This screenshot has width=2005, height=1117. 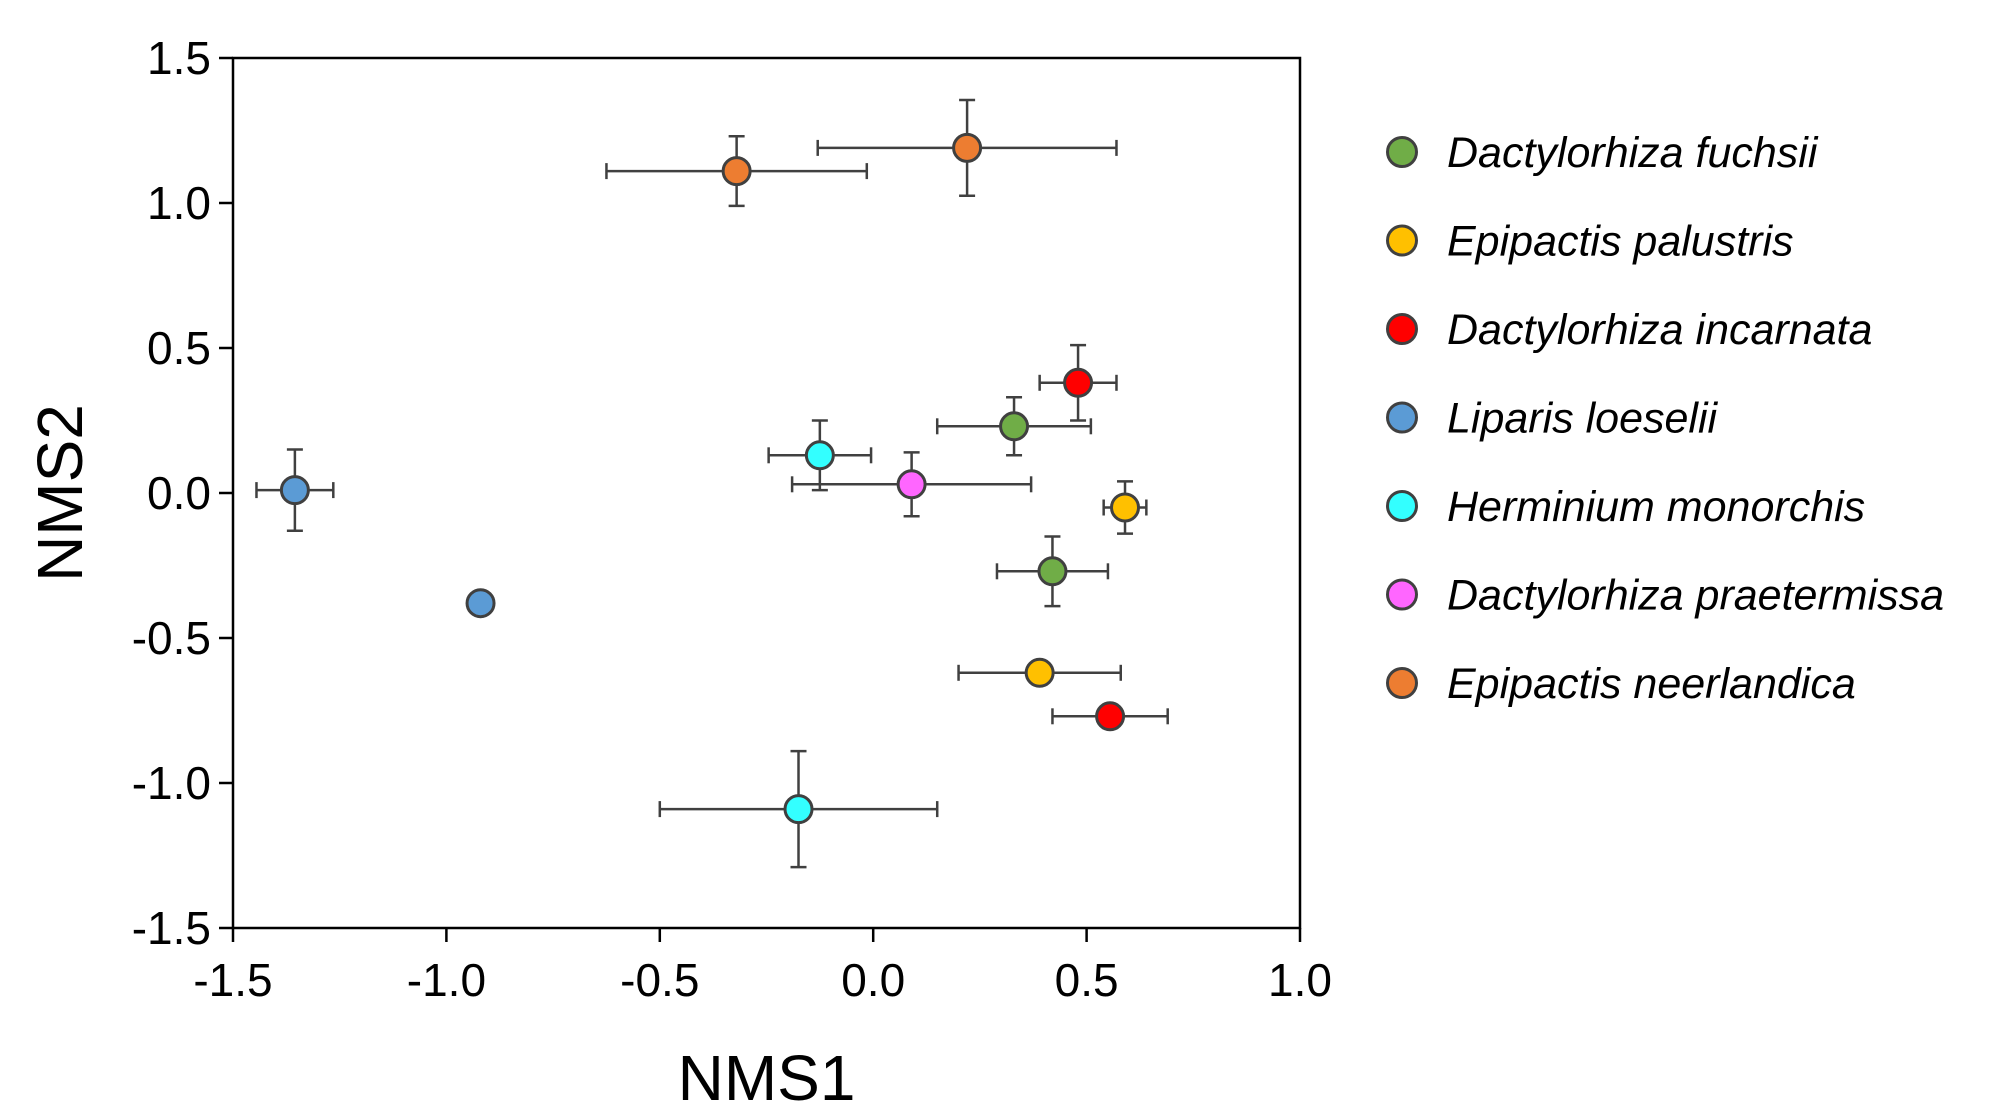 I want to click on y-tick-label: 0.5, so click(x=179, y=348).